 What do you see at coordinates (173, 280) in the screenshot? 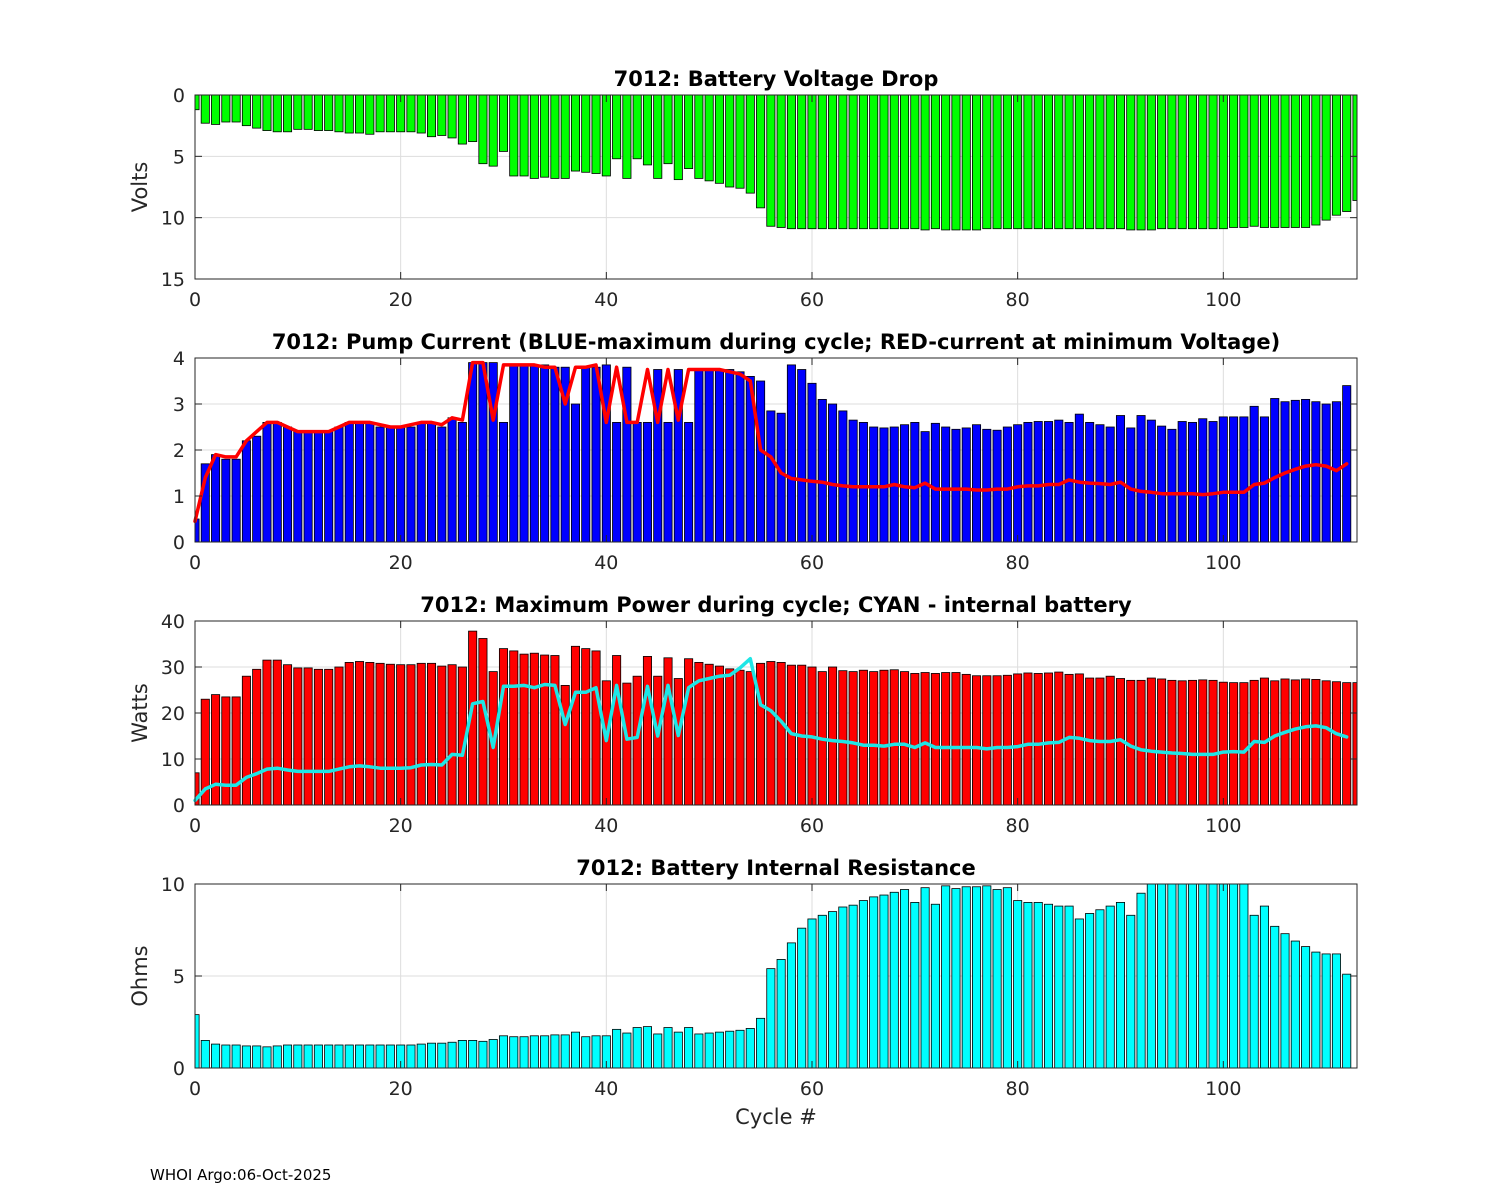
I see `y-tick-label: 15` at bounding box center [173, 280].